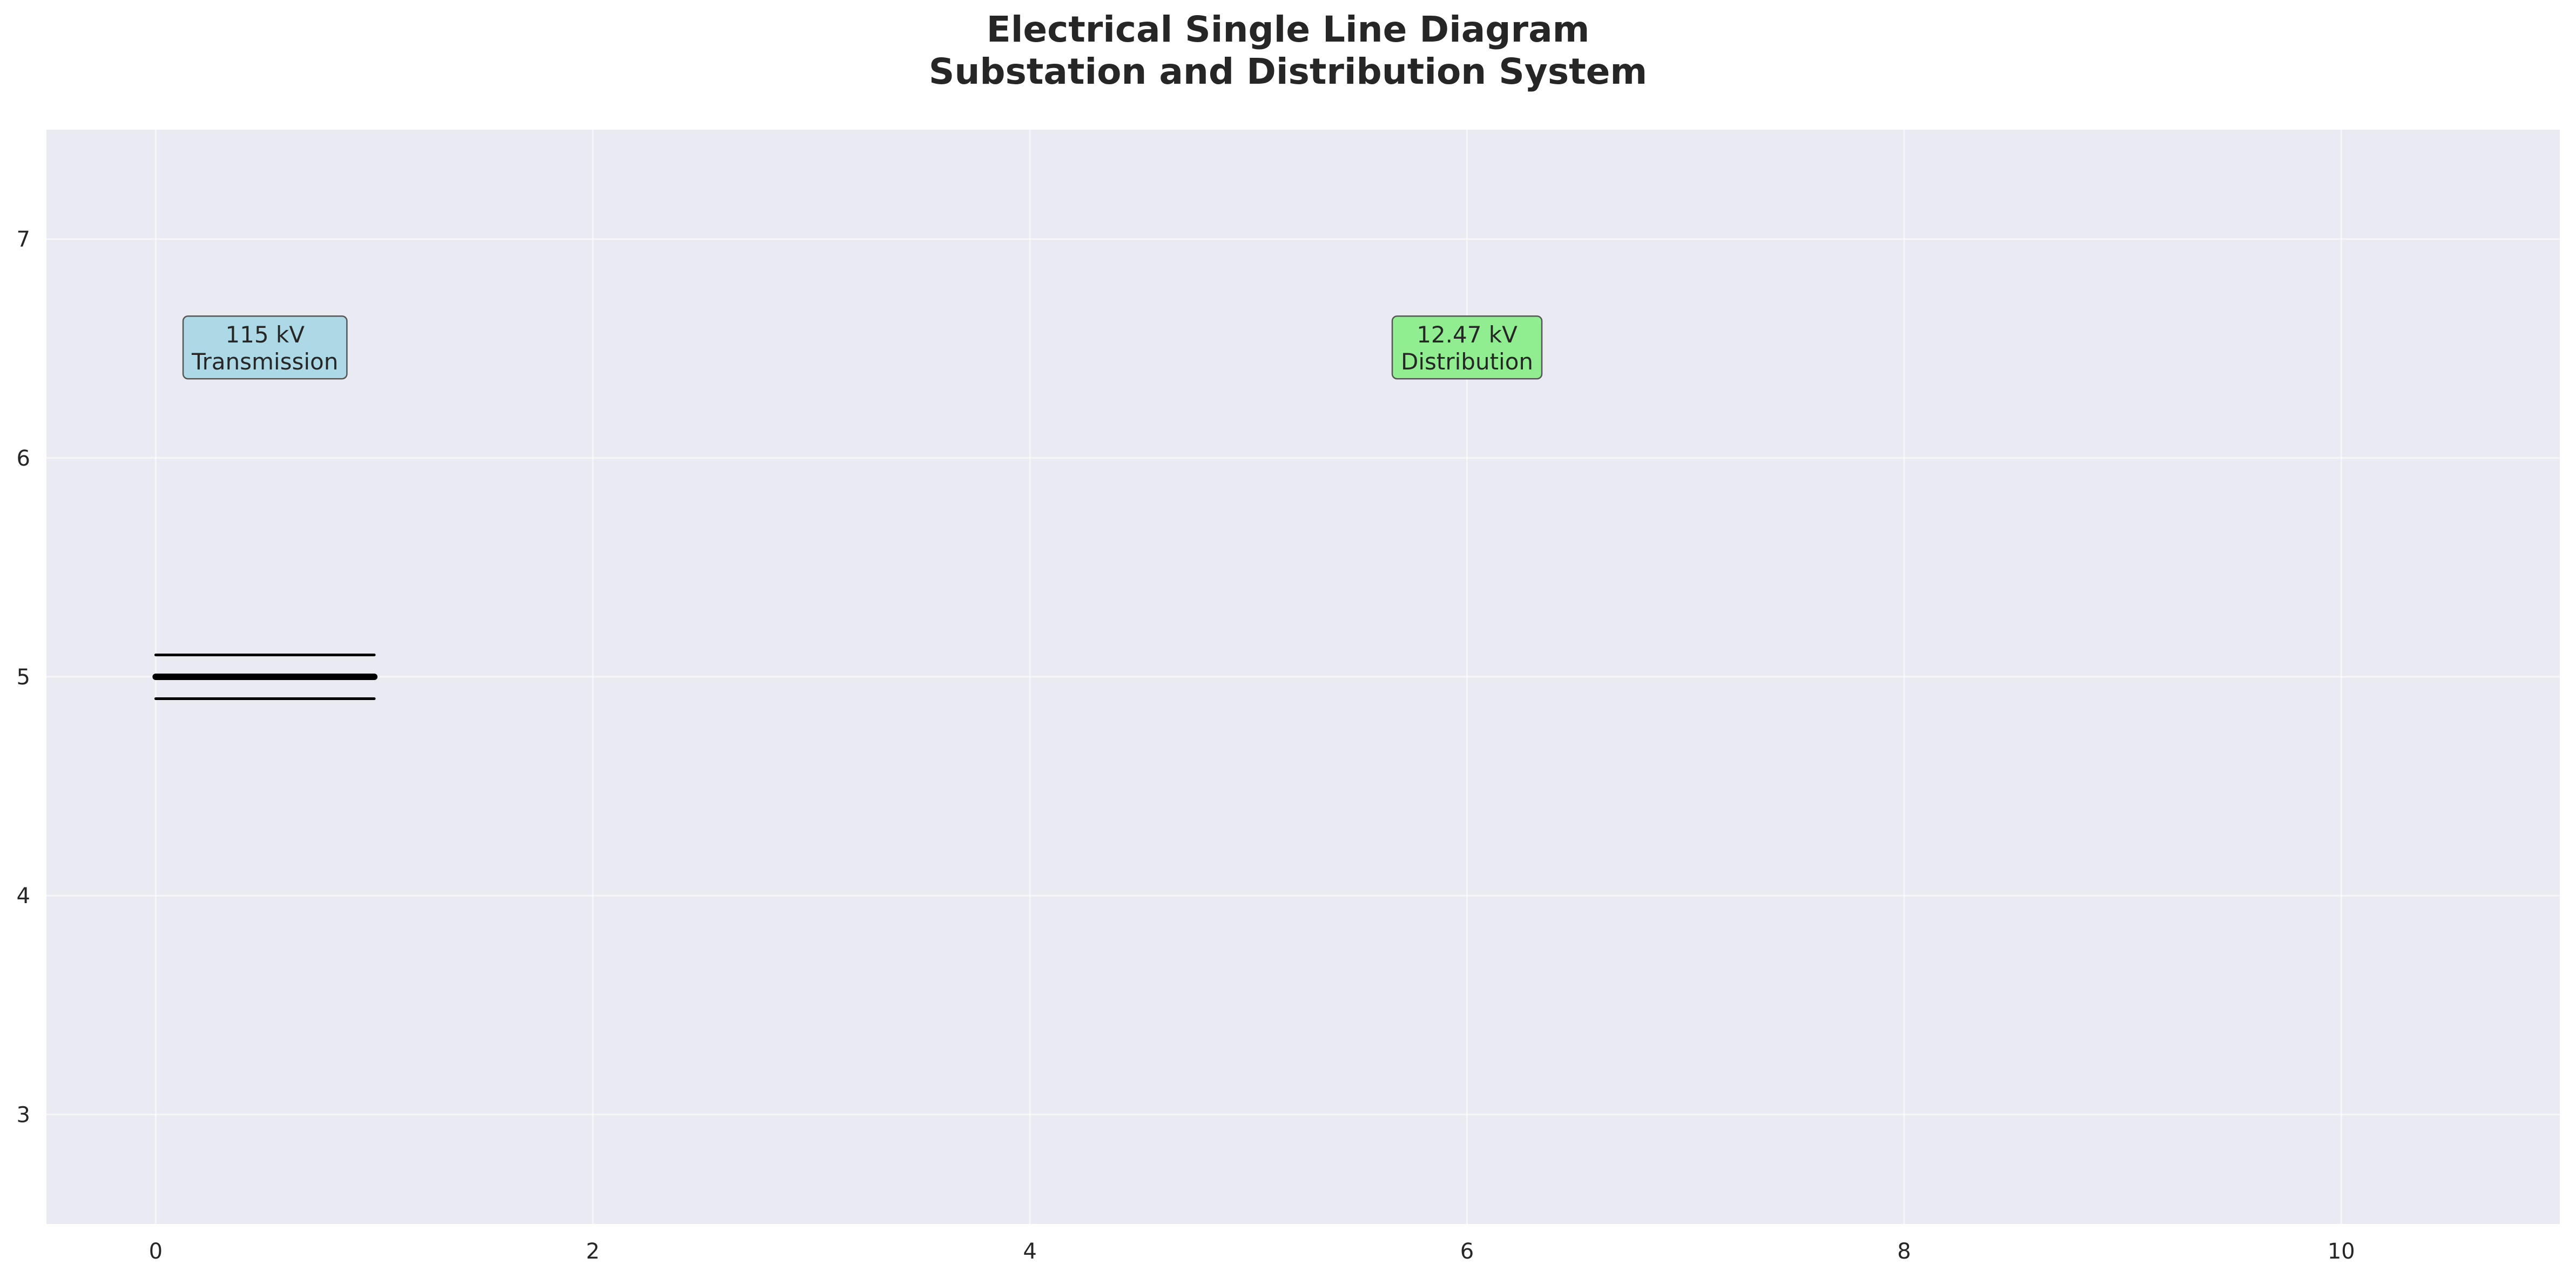 The width and height of the screenshot is (2576, 1278). I want to click on y-tick-label: 4, so click(23, 896).